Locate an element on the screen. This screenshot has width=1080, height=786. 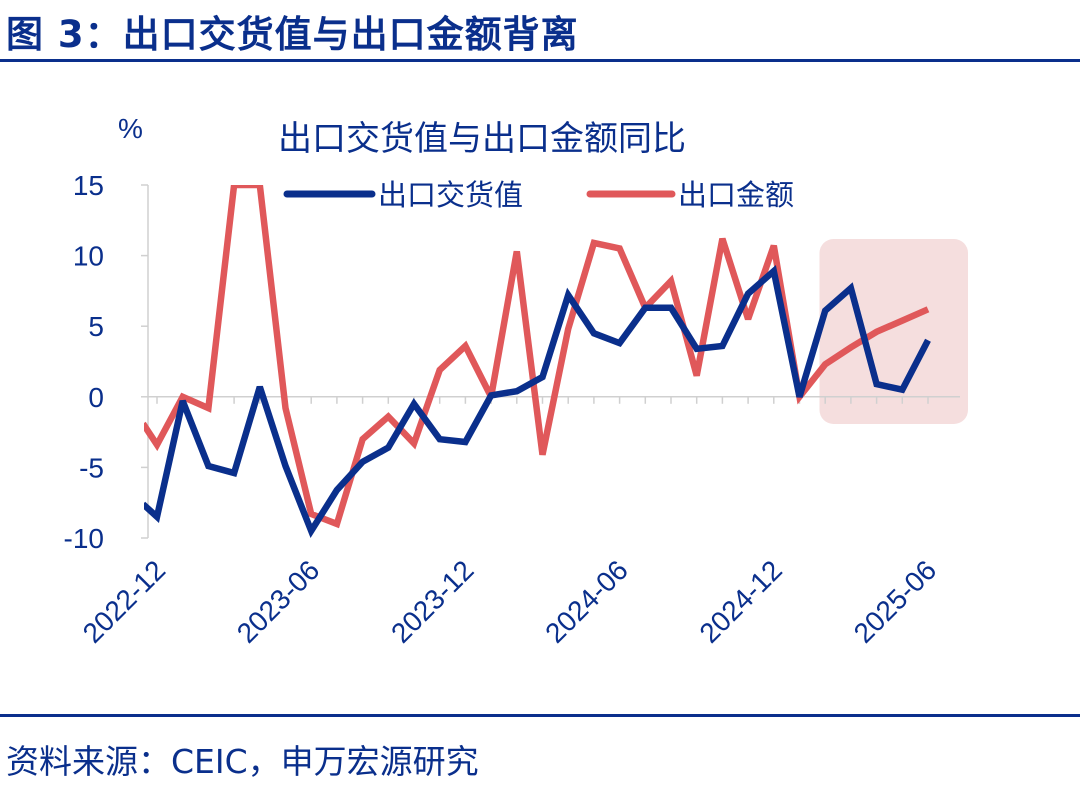
x-tick-label: 2025-06 is located at coordinates (895, 601).